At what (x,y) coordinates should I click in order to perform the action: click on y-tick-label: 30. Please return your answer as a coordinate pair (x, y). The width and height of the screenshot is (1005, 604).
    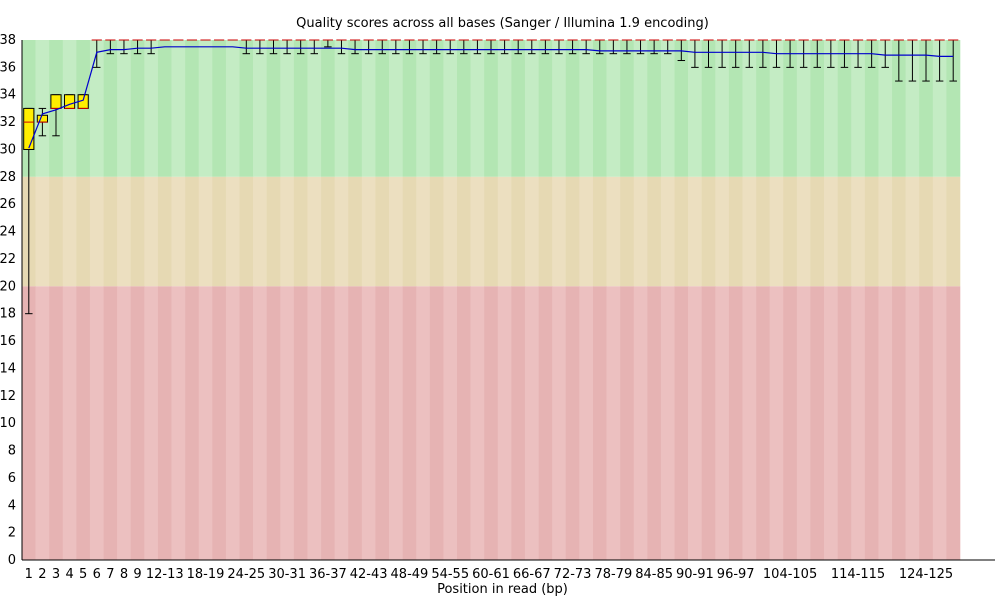
    Looking at the image, I should click on (8, 149).